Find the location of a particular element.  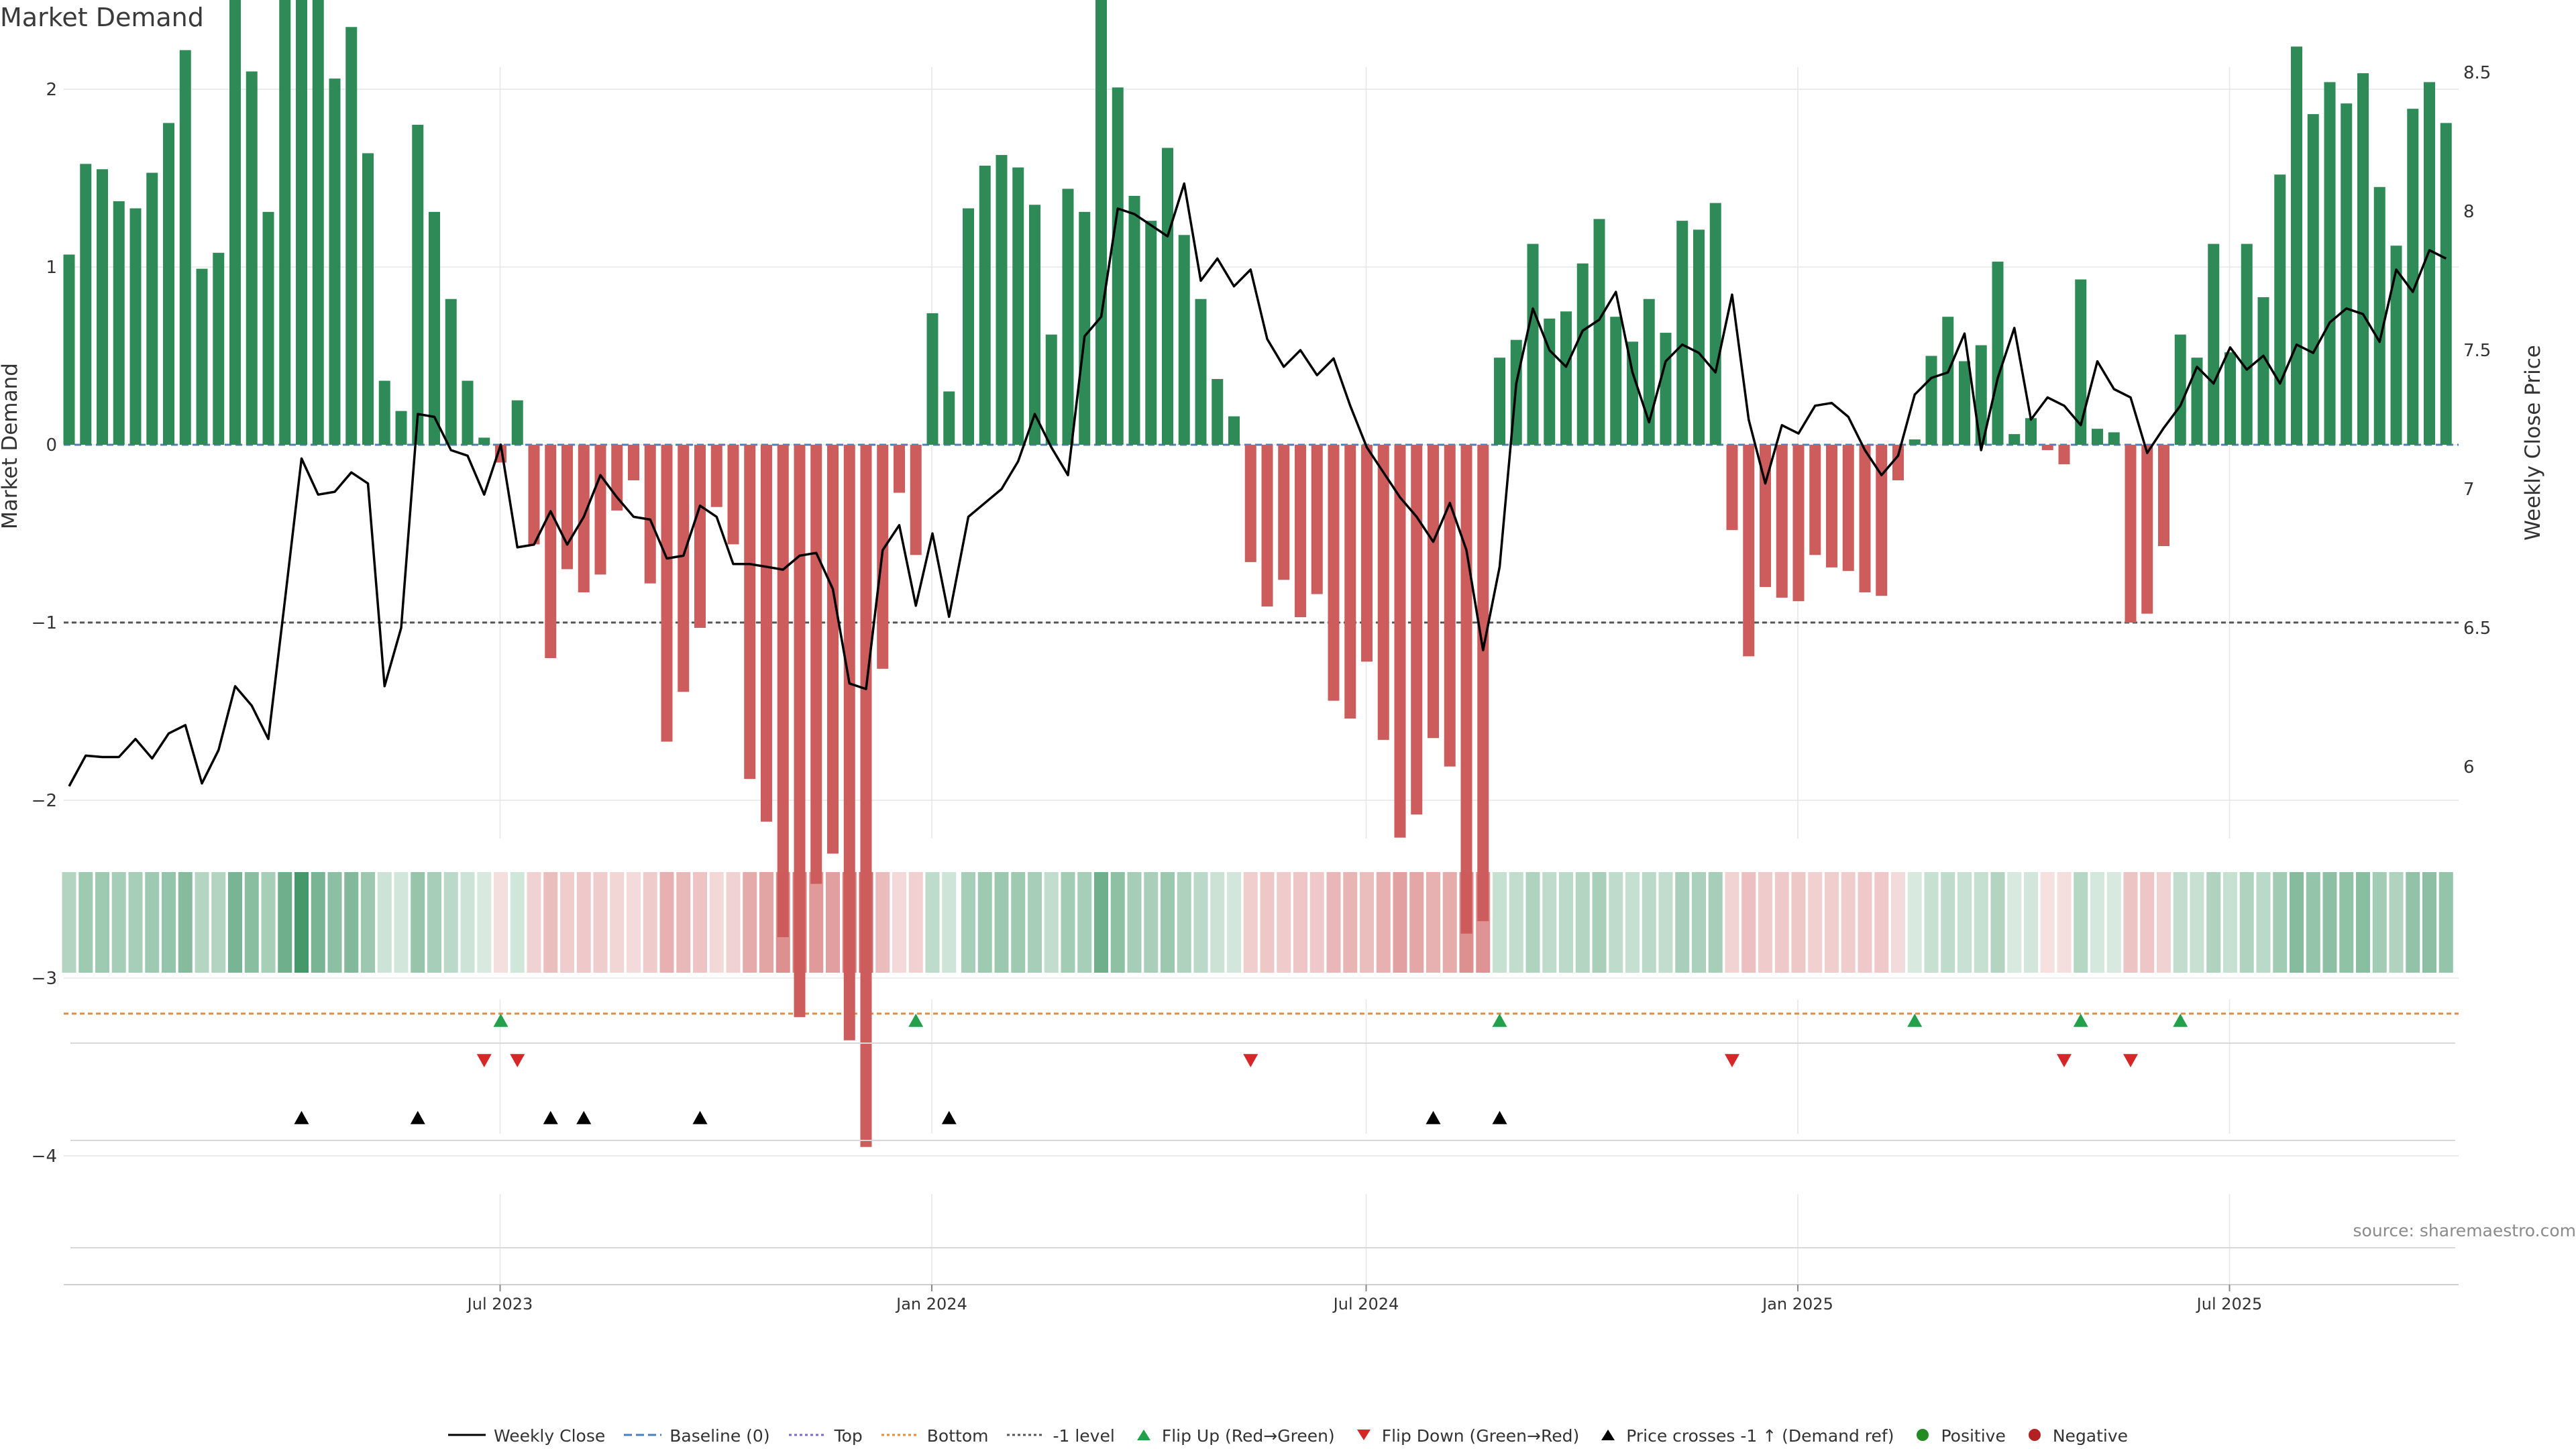

negative-legend-icon is located at coordinates (2035, 1436).